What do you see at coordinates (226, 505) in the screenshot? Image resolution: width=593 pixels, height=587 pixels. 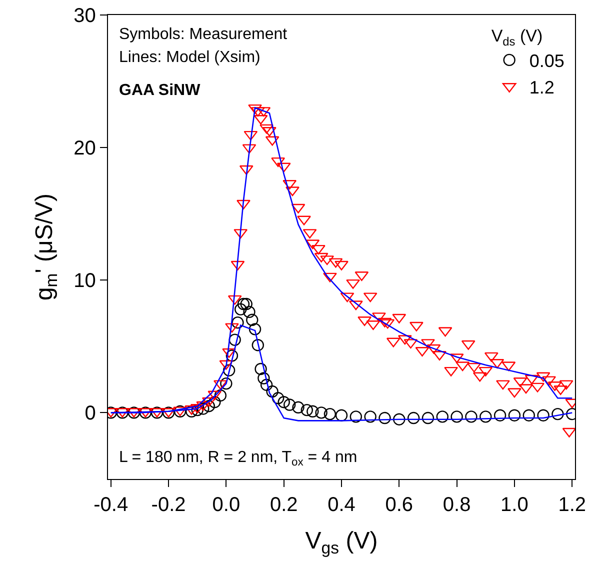 I see `x-tick-label: 0.0` at bounding box center [226, 505].